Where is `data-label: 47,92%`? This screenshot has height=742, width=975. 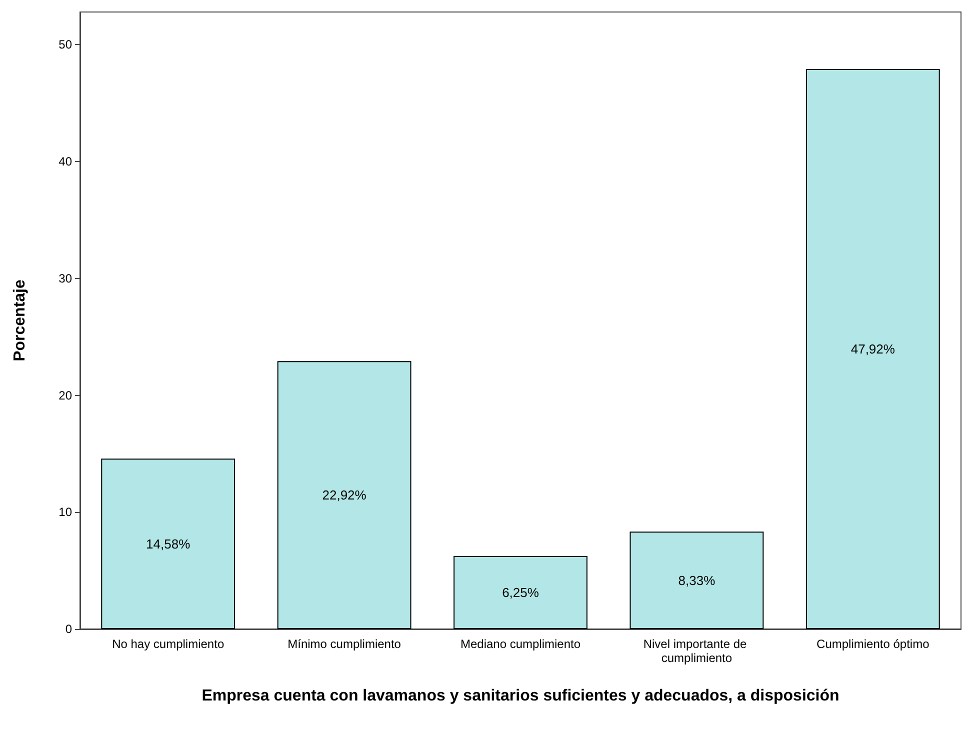
data-label: 47,92% is located at coordinates (873, 349).